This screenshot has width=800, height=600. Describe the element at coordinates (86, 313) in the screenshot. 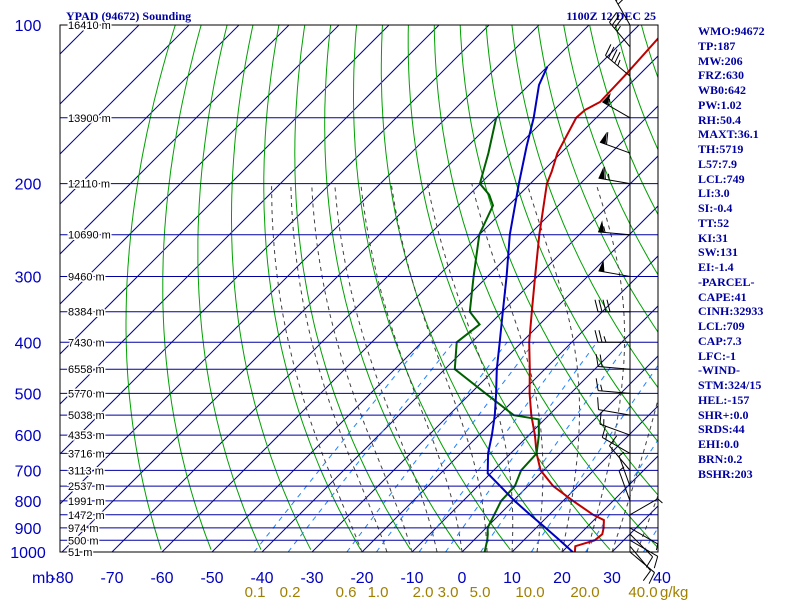

I see `height-label: 8384 m` at that location.